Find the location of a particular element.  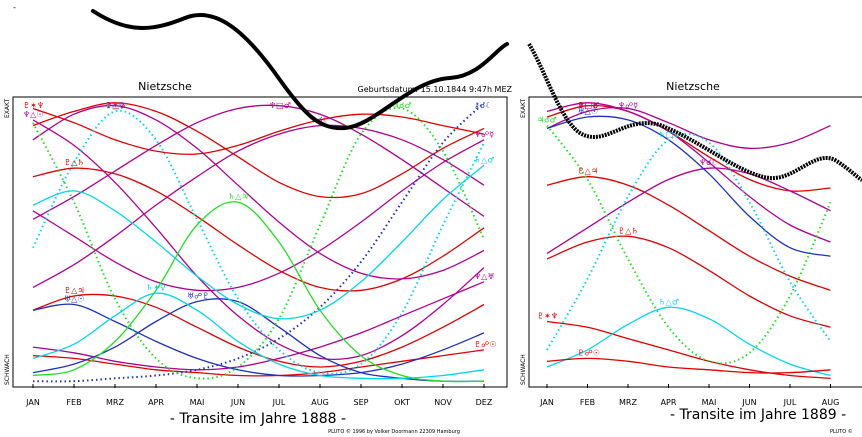

series-line-pluto-square-saturn is located at coordinates (688, 148).